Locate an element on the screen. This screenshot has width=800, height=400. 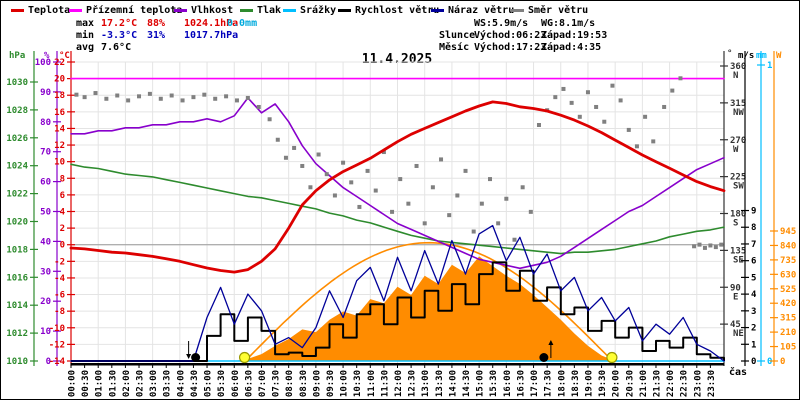
wind-speed-max: WS:5.9m/s is located at coordinates (501, 23).